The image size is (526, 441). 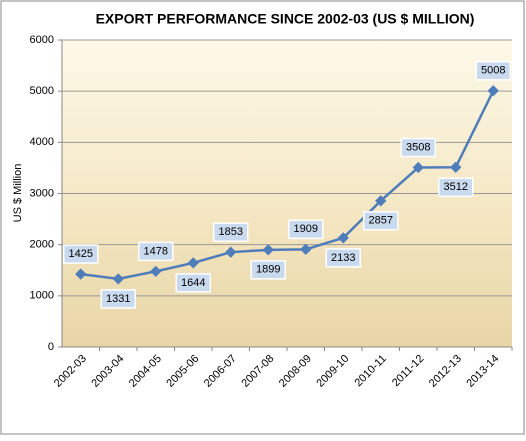 I want to click on y-axis-label: US $ Million, so click(x=18, y=193).